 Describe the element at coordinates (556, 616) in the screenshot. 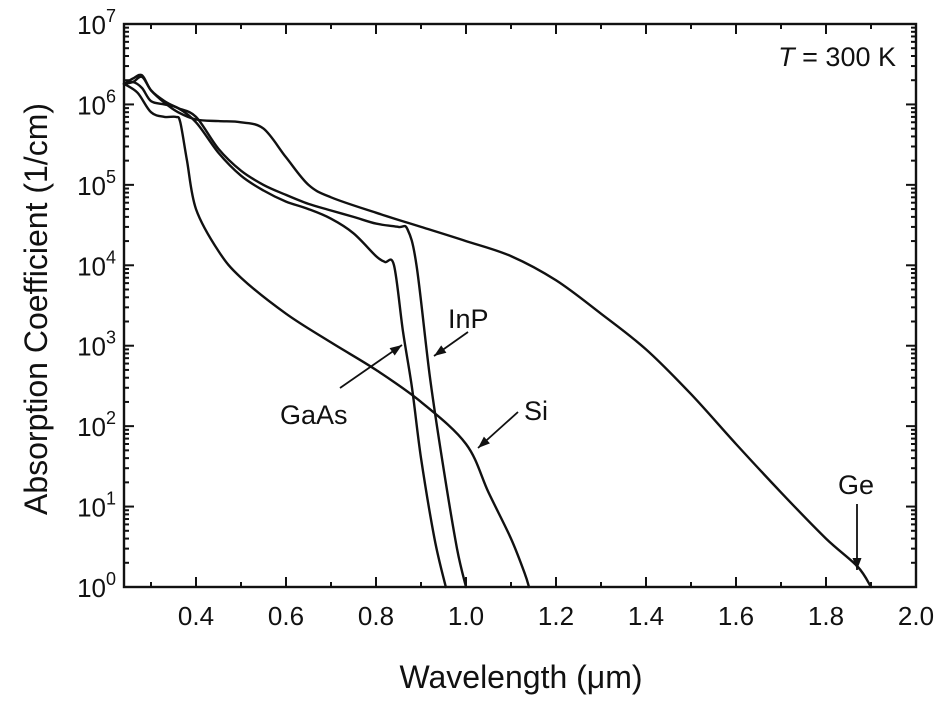

I see `x-tick-label: 1.2` at that location.